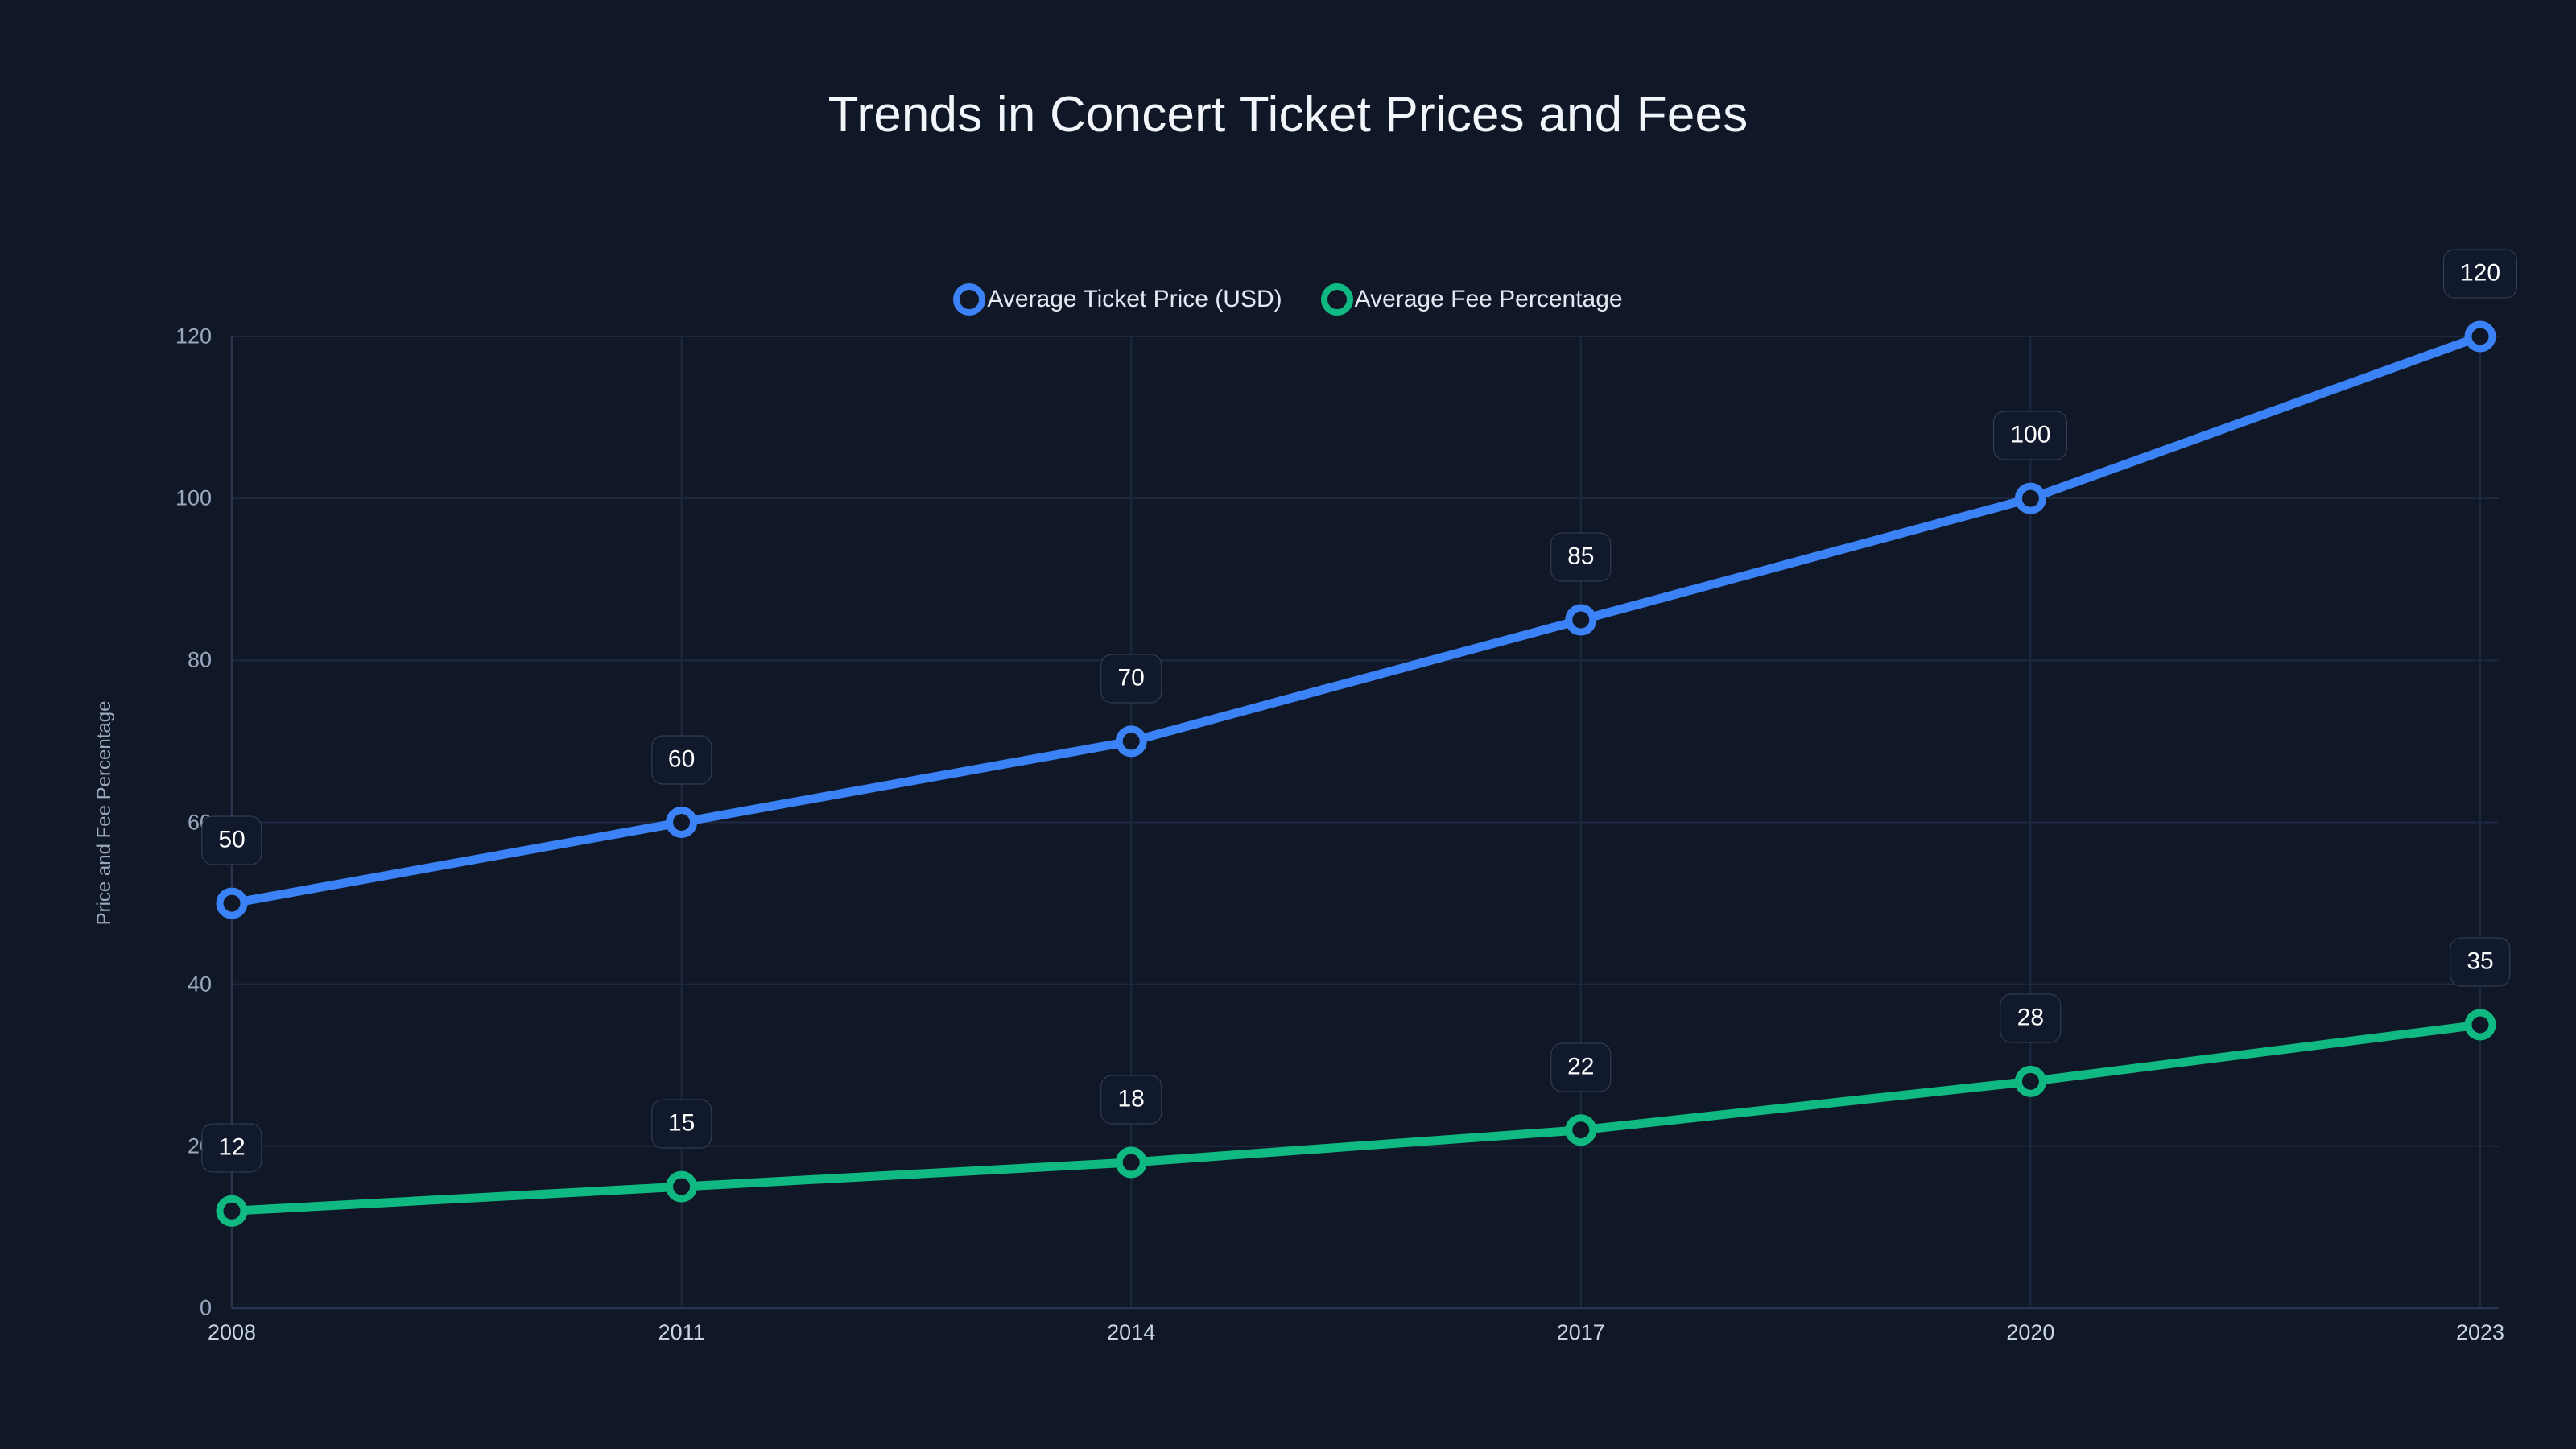 The width and height of the screenshot is (2576, 1449). Describe the element at coordinates (2480, 1332) in the screenshot. I see `x-axis-tick-label: 2023` at that location.